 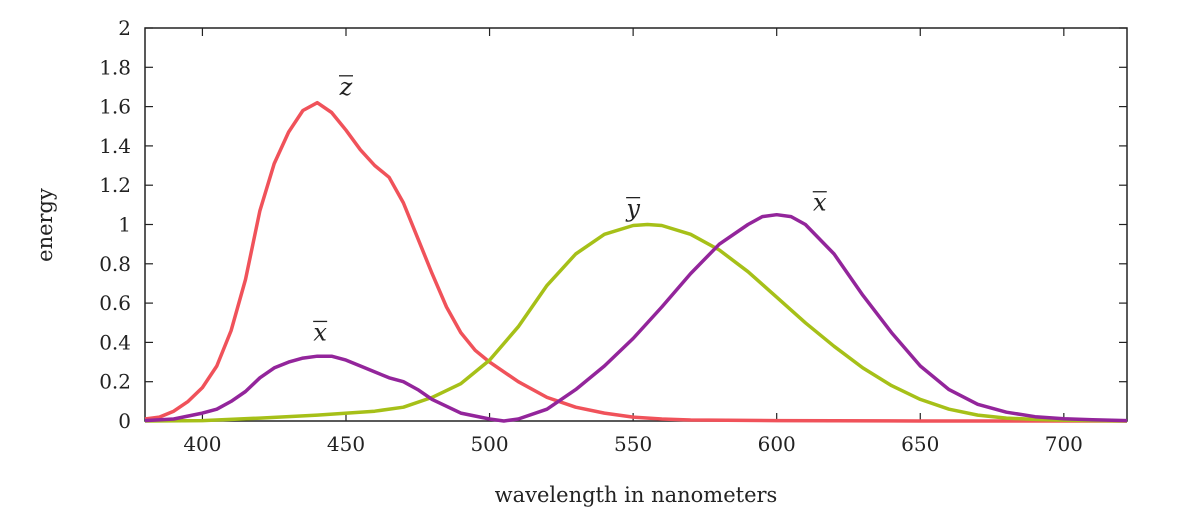 What do you see at coordinates (115, 382) in the screenshot?
I see `y-tick-label: 0.2` at bounding box center [115, 382].